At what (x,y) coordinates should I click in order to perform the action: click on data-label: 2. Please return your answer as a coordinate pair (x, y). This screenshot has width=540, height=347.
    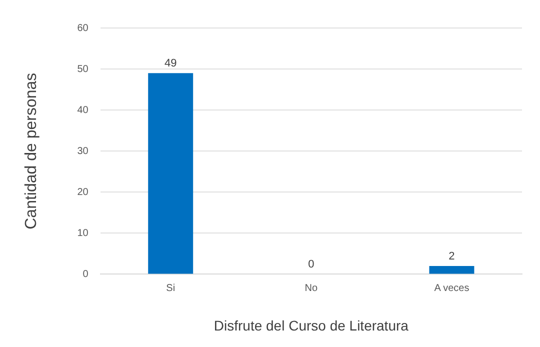
    Looking at the image, I should click on (451, 256).